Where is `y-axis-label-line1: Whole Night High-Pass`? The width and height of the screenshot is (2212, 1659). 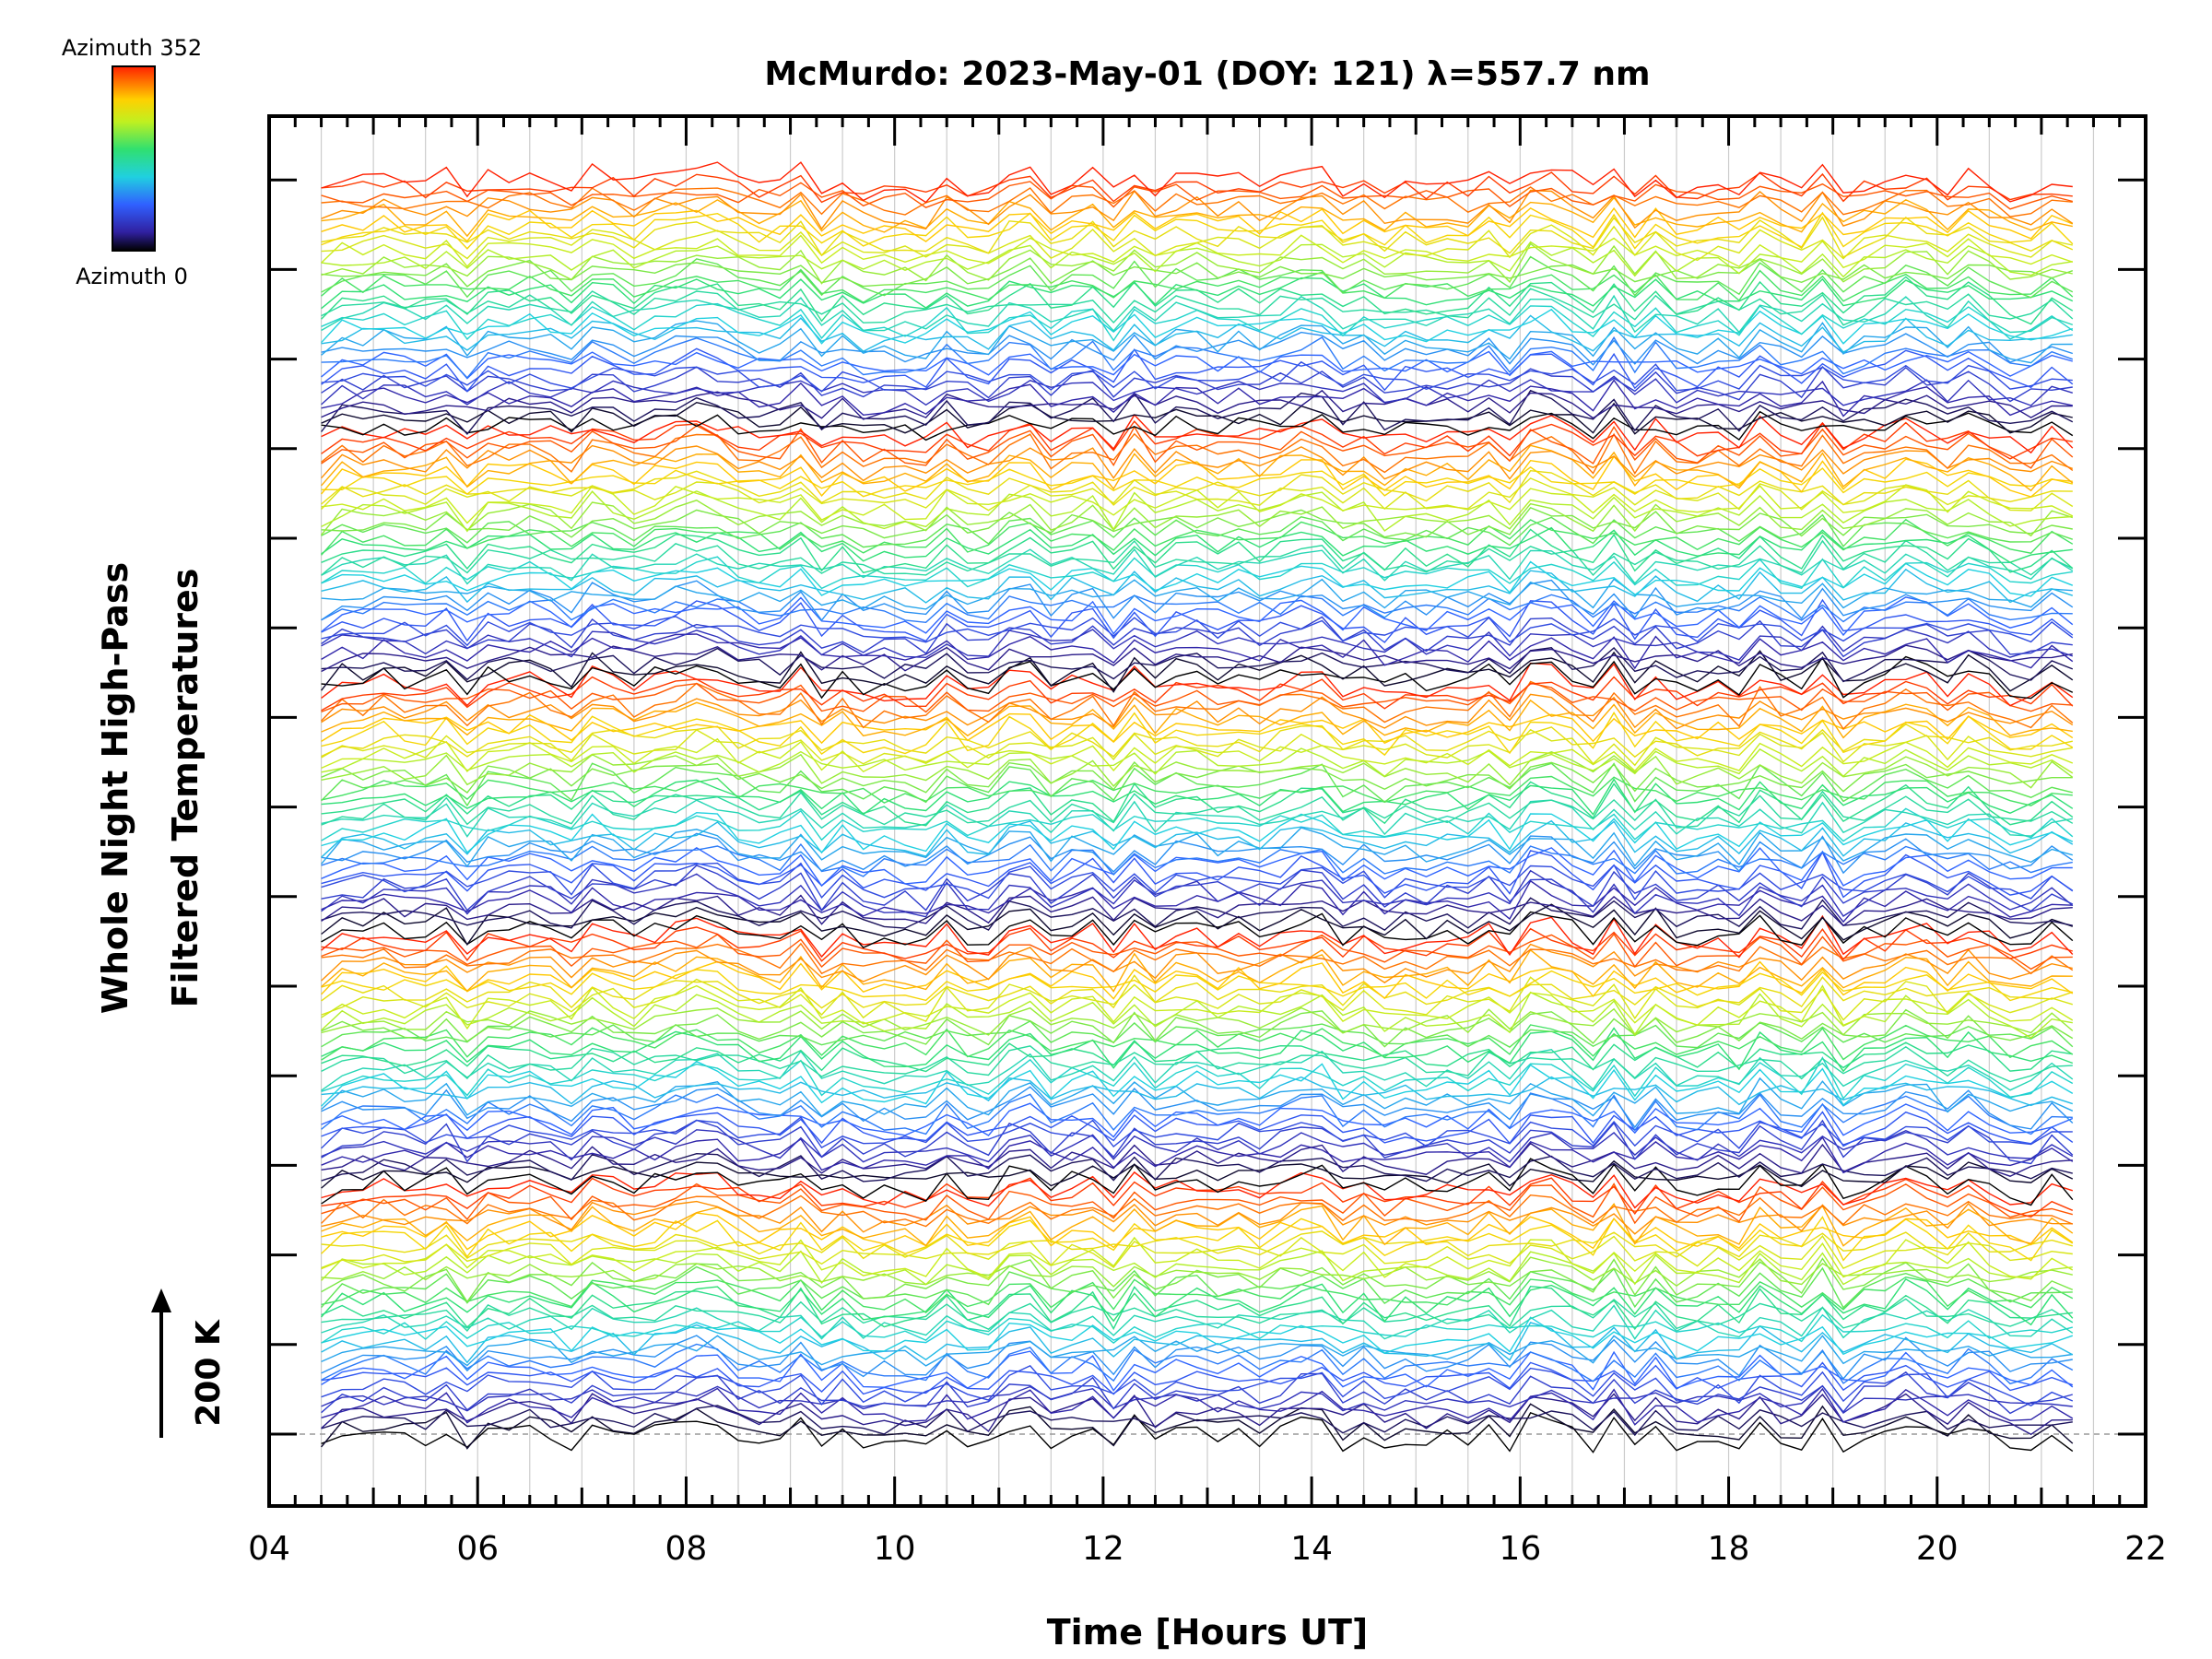
y-axis-label-line1: Whole Night High-Pass is located at coordinates (115, 788).